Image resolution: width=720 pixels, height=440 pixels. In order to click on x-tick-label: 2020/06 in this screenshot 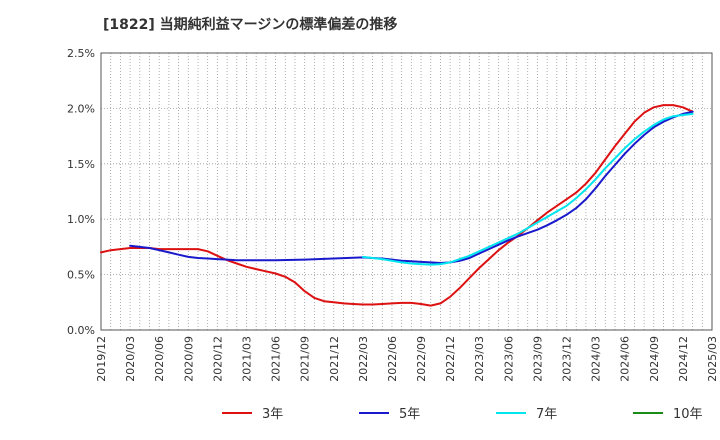, I will do `click(159, 359)`.